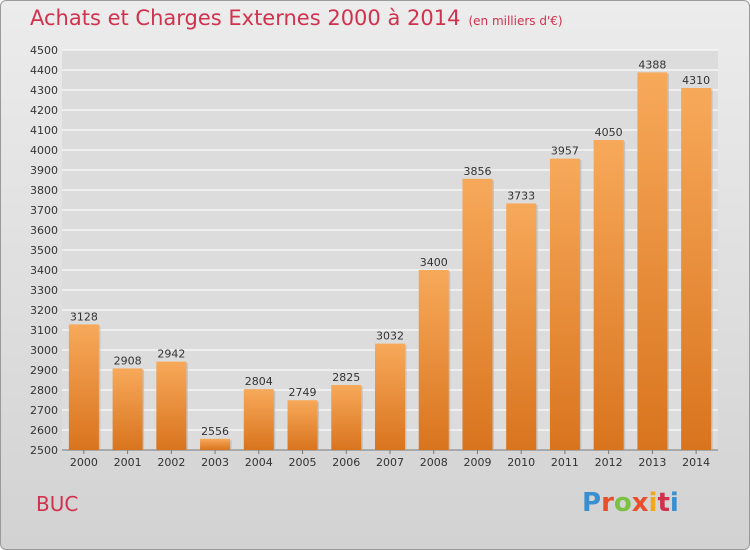 This screenshot has height=550, width=750. What do you see at coordinates (57, 504) in the screenshot?
I see `place-name: BUC` at bounding box center [57, 504].